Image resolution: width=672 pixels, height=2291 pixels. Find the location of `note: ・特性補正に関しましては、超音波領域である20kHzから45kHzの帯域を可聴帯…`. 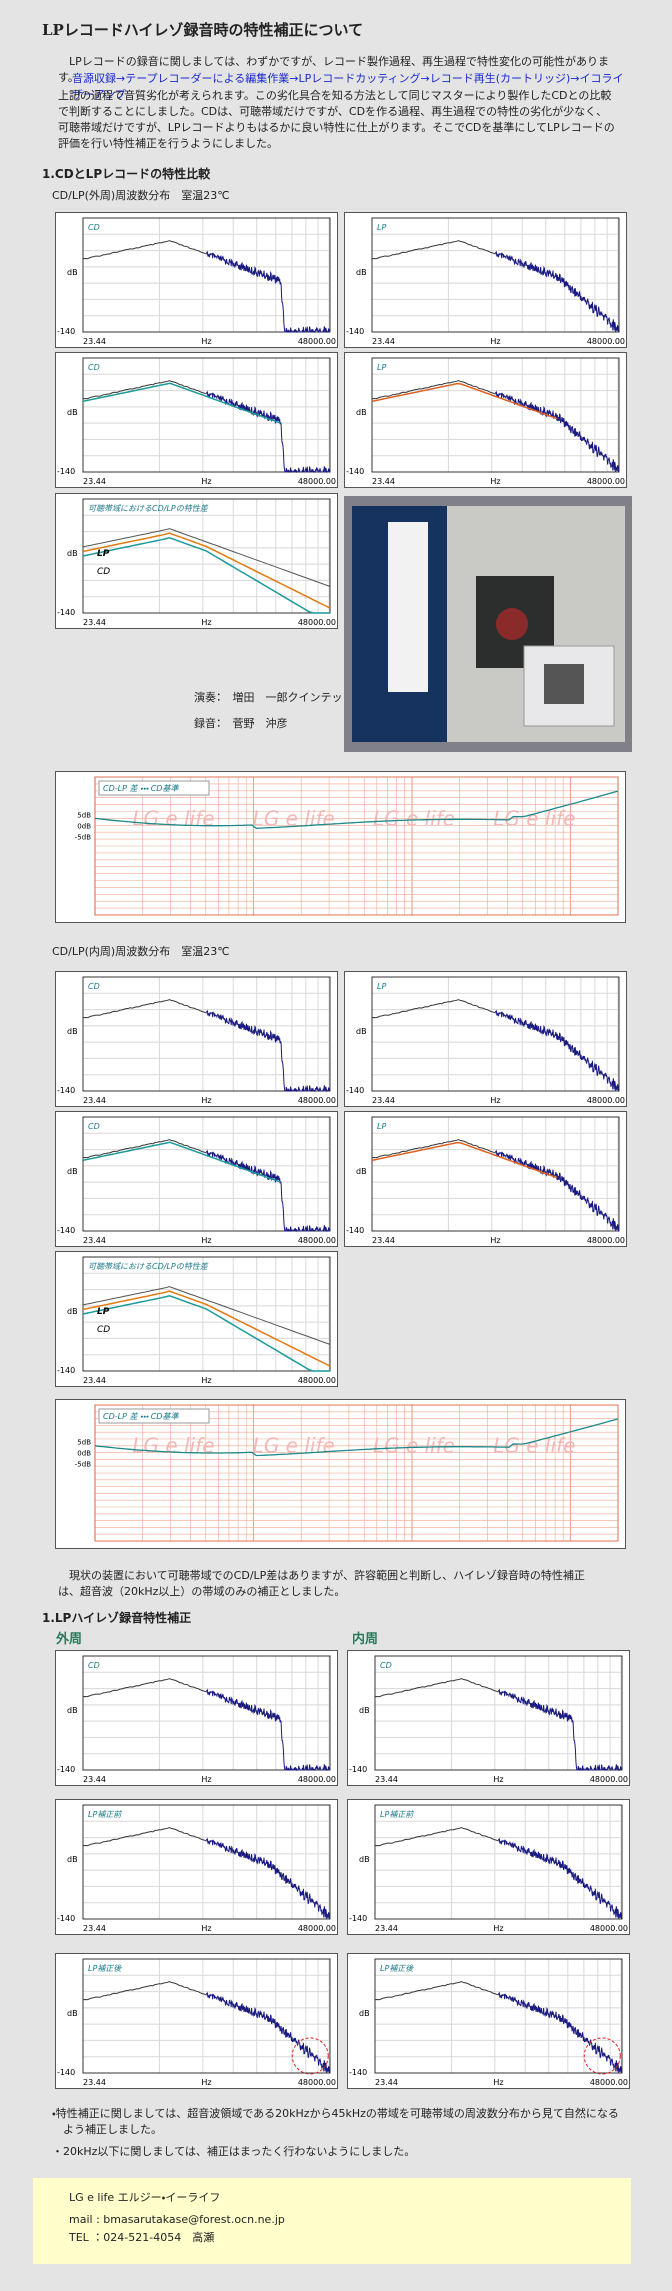

note: ・特性補正に関しましては、超音波領域である20kHzから45kHzの帯域を可聴帯… is located at coordinates (335, 2121).